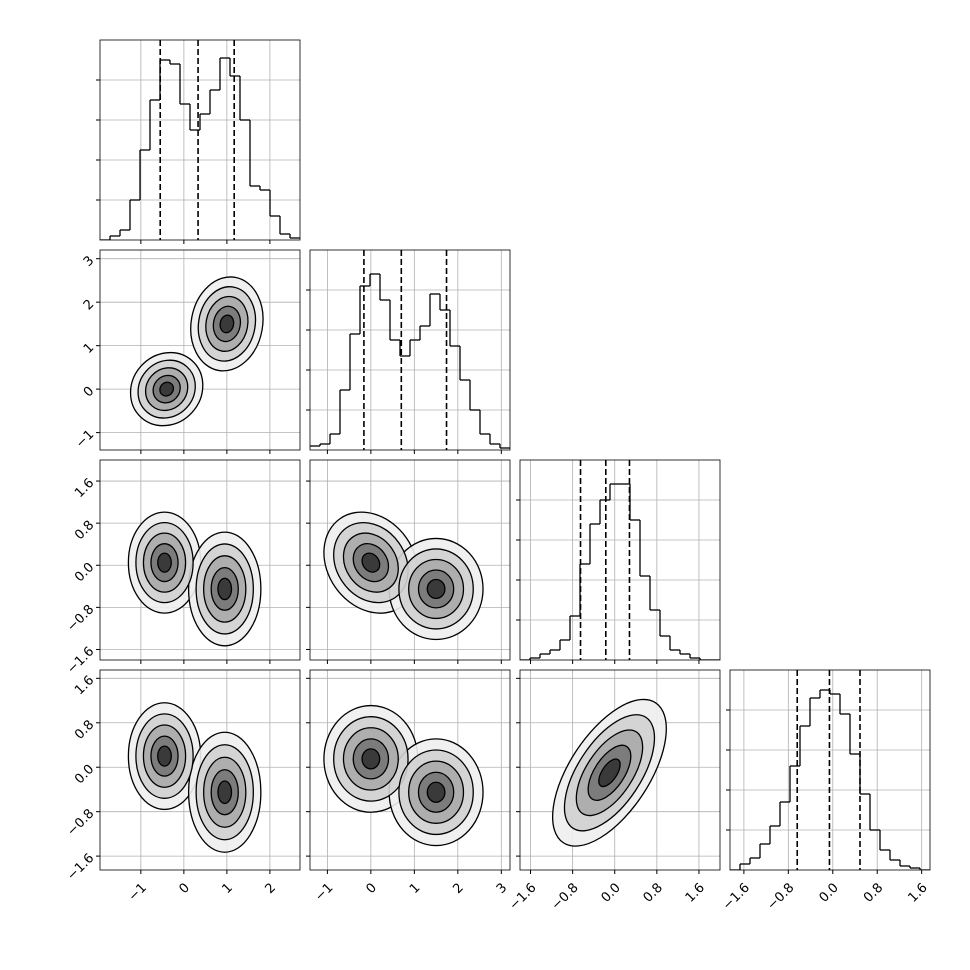  I want to click on y-tick-label: 3, so click(89, 261).